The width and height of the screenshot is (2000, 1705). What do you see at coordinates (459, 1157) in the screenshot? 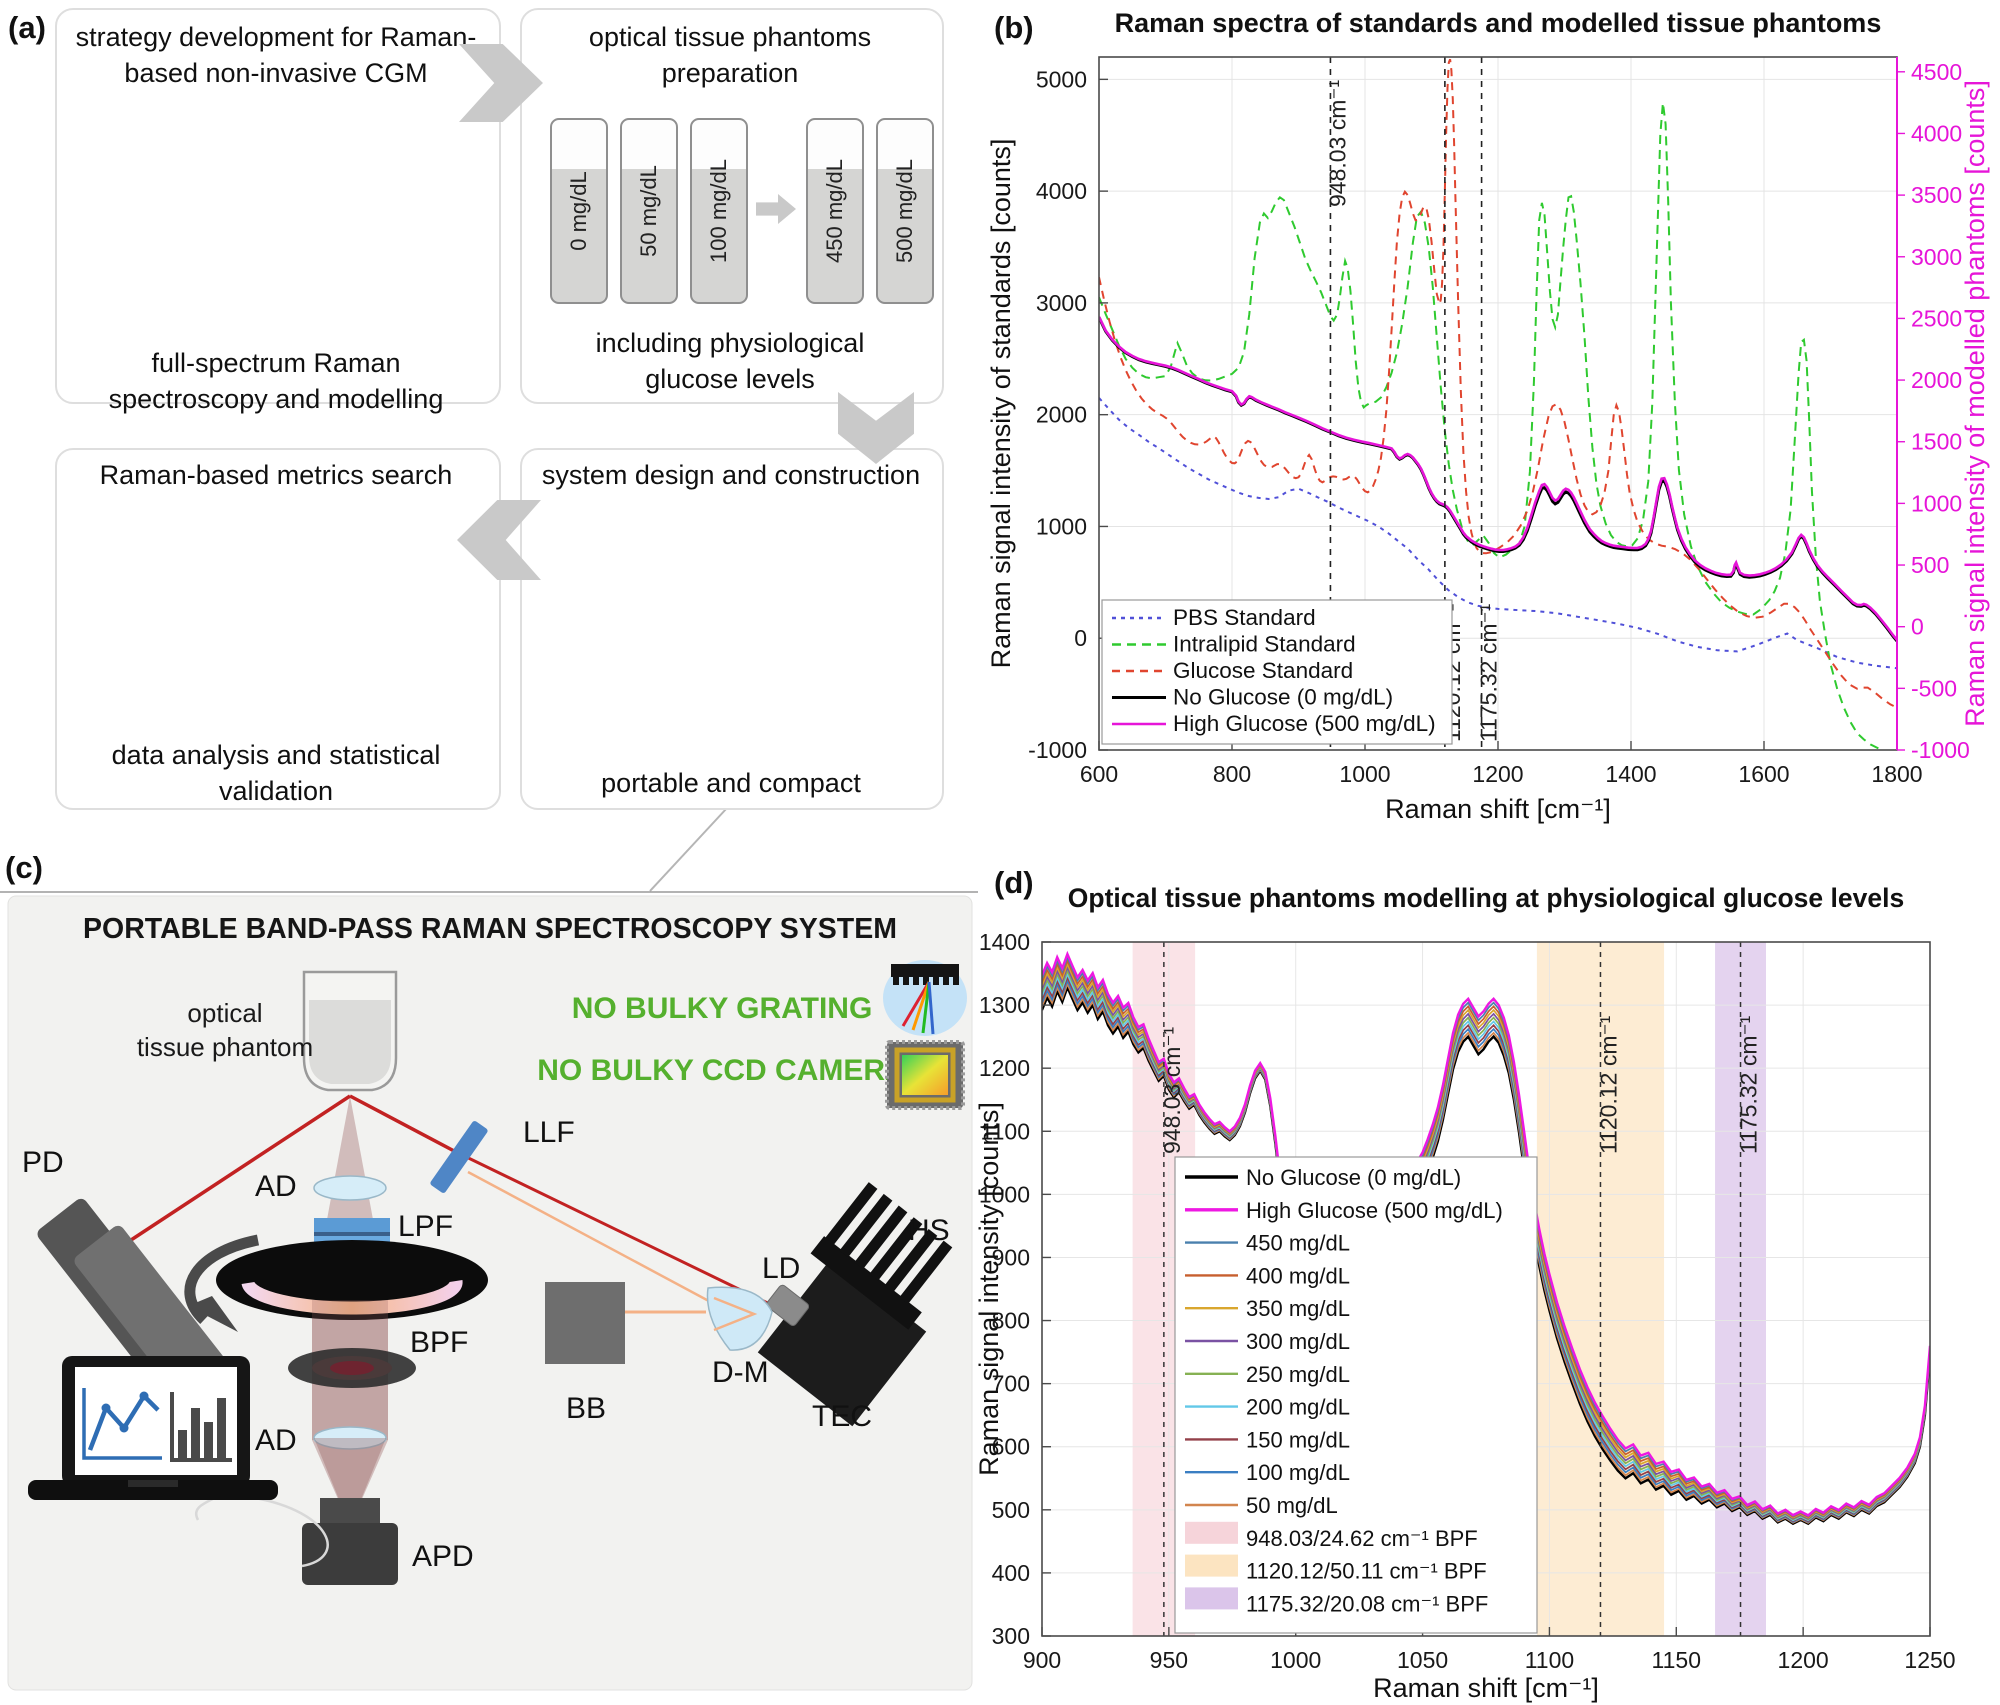
I see `llf-filter` at bounding box center [459, 1157].